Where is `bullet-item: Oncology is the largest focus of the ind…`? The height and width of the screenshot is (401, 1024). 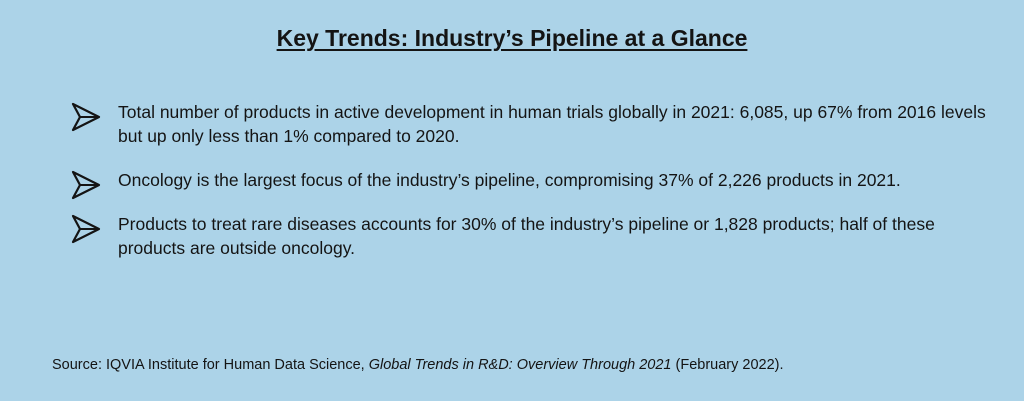
bullet-item: Oncology is the largest focus of the ind… is located at coordinates (530, 184).